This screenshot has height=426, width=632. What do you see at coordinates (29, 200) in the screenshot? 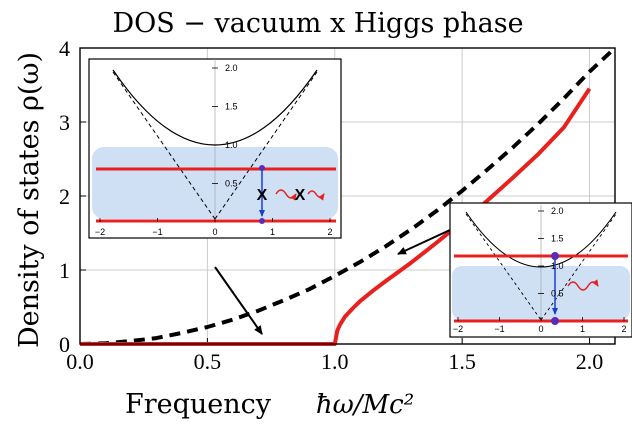
I see `y-axis-label: Density of states ρ(ω)` at bounding box center [29, 200].